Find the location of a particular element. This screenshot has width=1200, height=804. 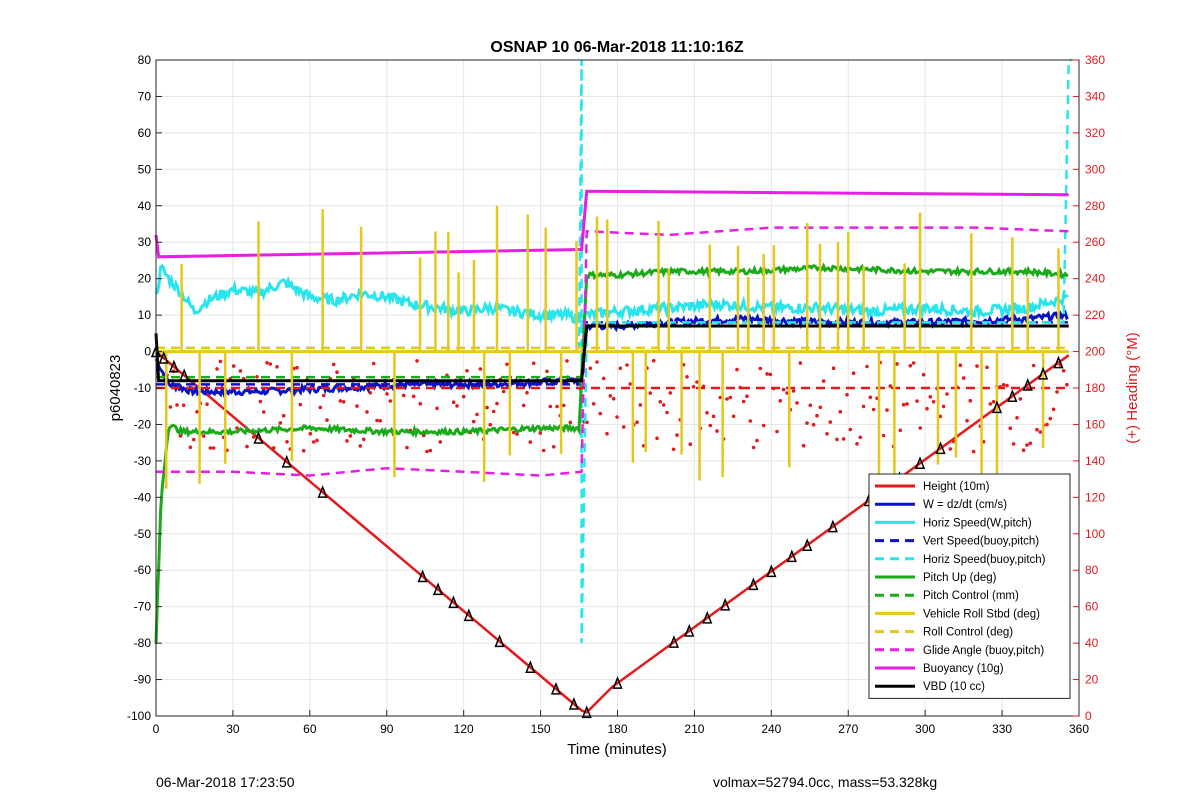

y2-tick-label: 160 is located at coordinates (1095, 424).